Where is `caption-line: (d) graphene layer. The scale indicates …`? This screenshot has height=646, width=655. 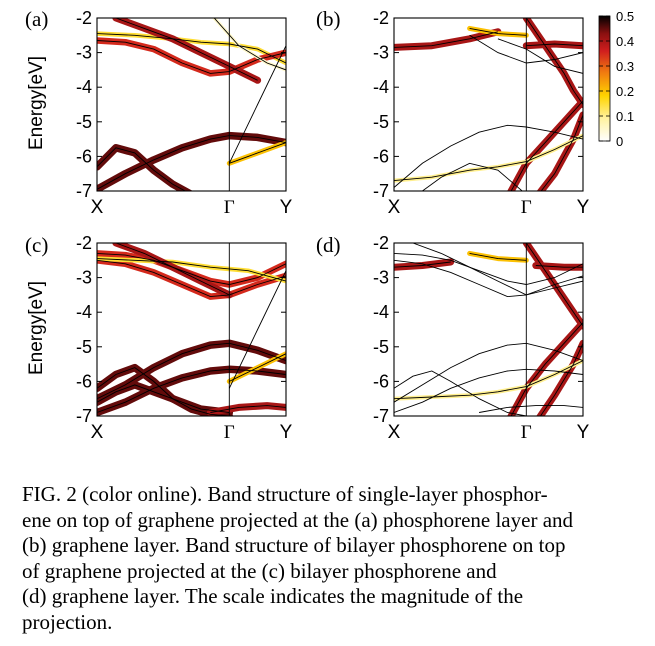 caption-line: (d) graphene layer. The scale indicates … is located at coordinates (273, 596).